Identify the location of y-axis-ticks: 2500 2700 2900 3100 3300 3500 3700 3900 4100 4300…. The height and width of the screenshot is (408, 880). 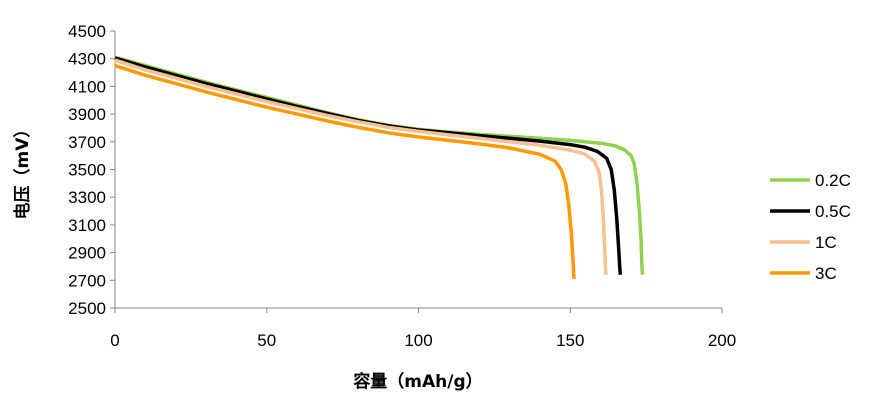
(91, 170).